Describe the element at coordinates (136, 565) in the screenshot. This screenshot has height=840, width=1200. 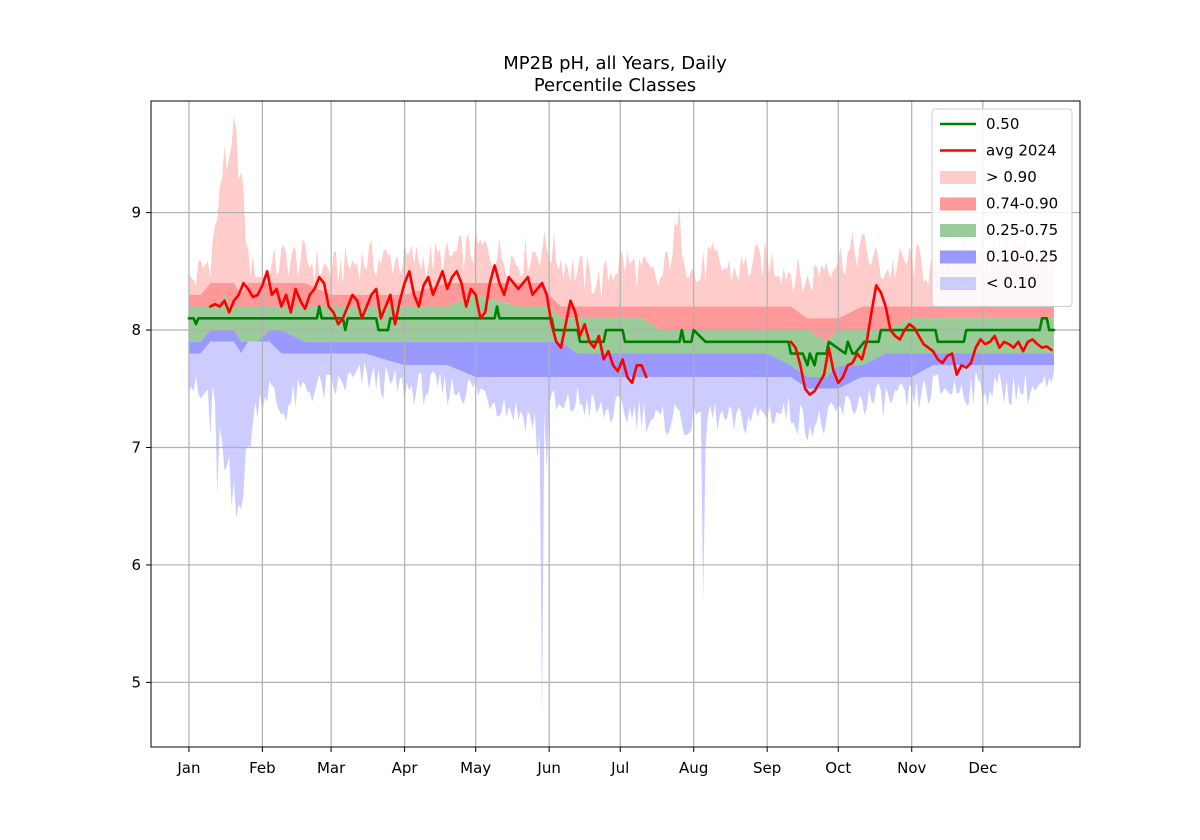
I see `y-tick-label: 6` at that location.